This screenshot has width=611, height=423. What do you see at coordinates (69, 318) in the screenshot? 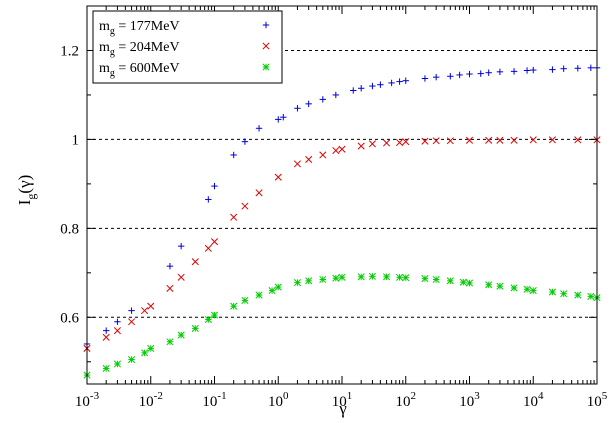
I see `y-tick-label: 0.6` at bounding box center [69, 318].